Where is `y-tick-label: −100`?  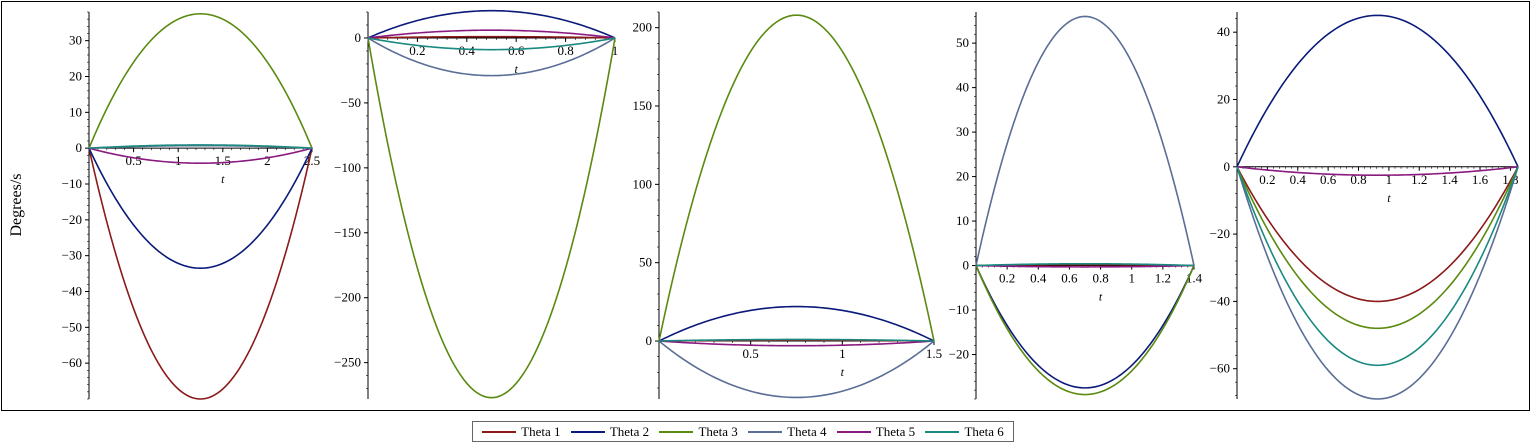
y-tick-label: −100 is located at coordinates (347, 167).